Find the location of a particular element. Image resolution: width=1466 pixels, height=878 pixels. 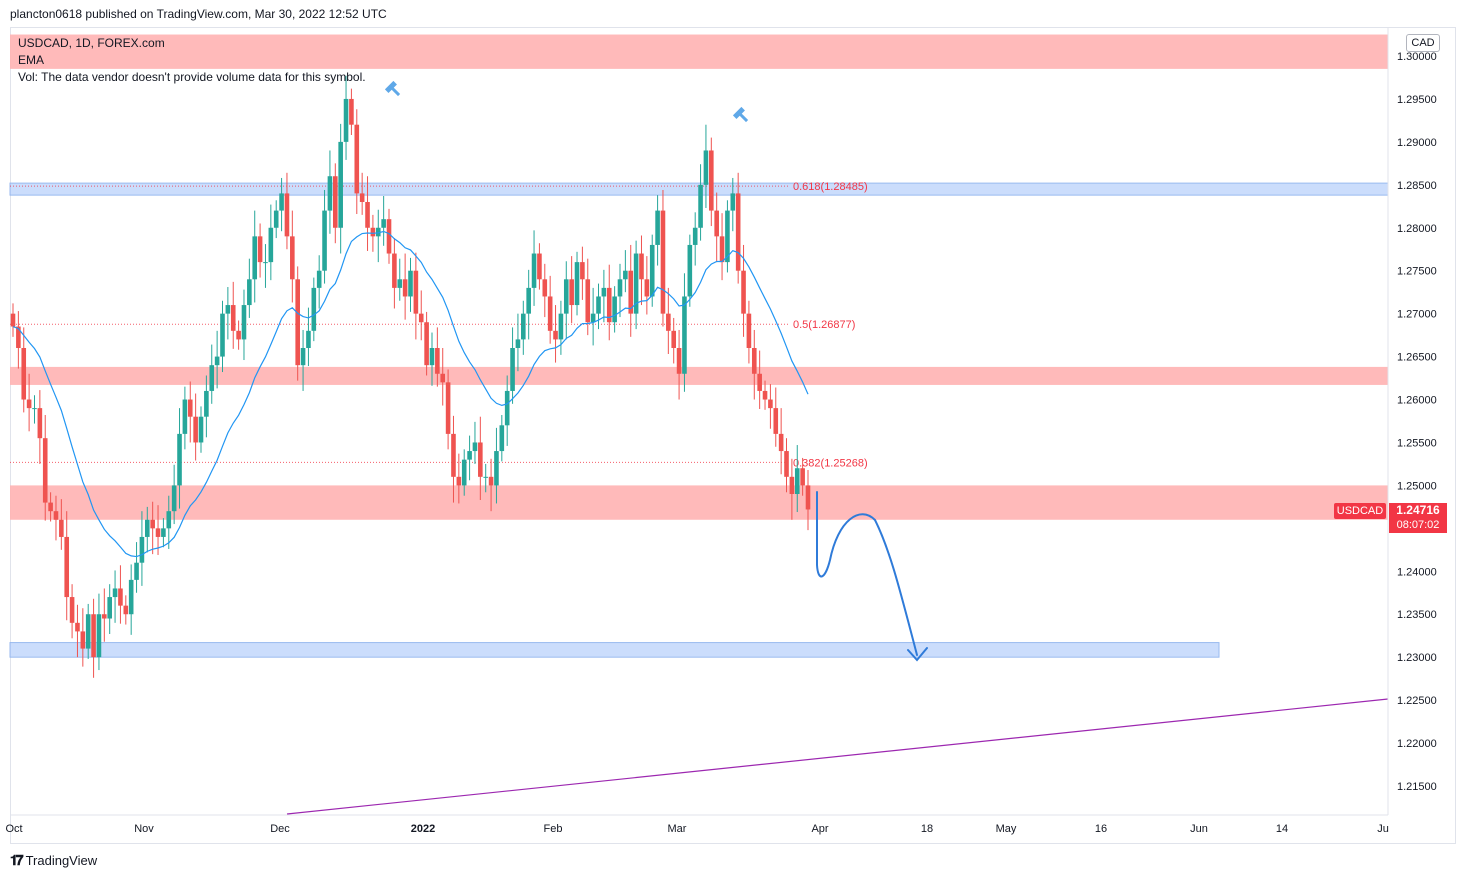

footer-brand: TradingView is located at coordinates (61, 860).